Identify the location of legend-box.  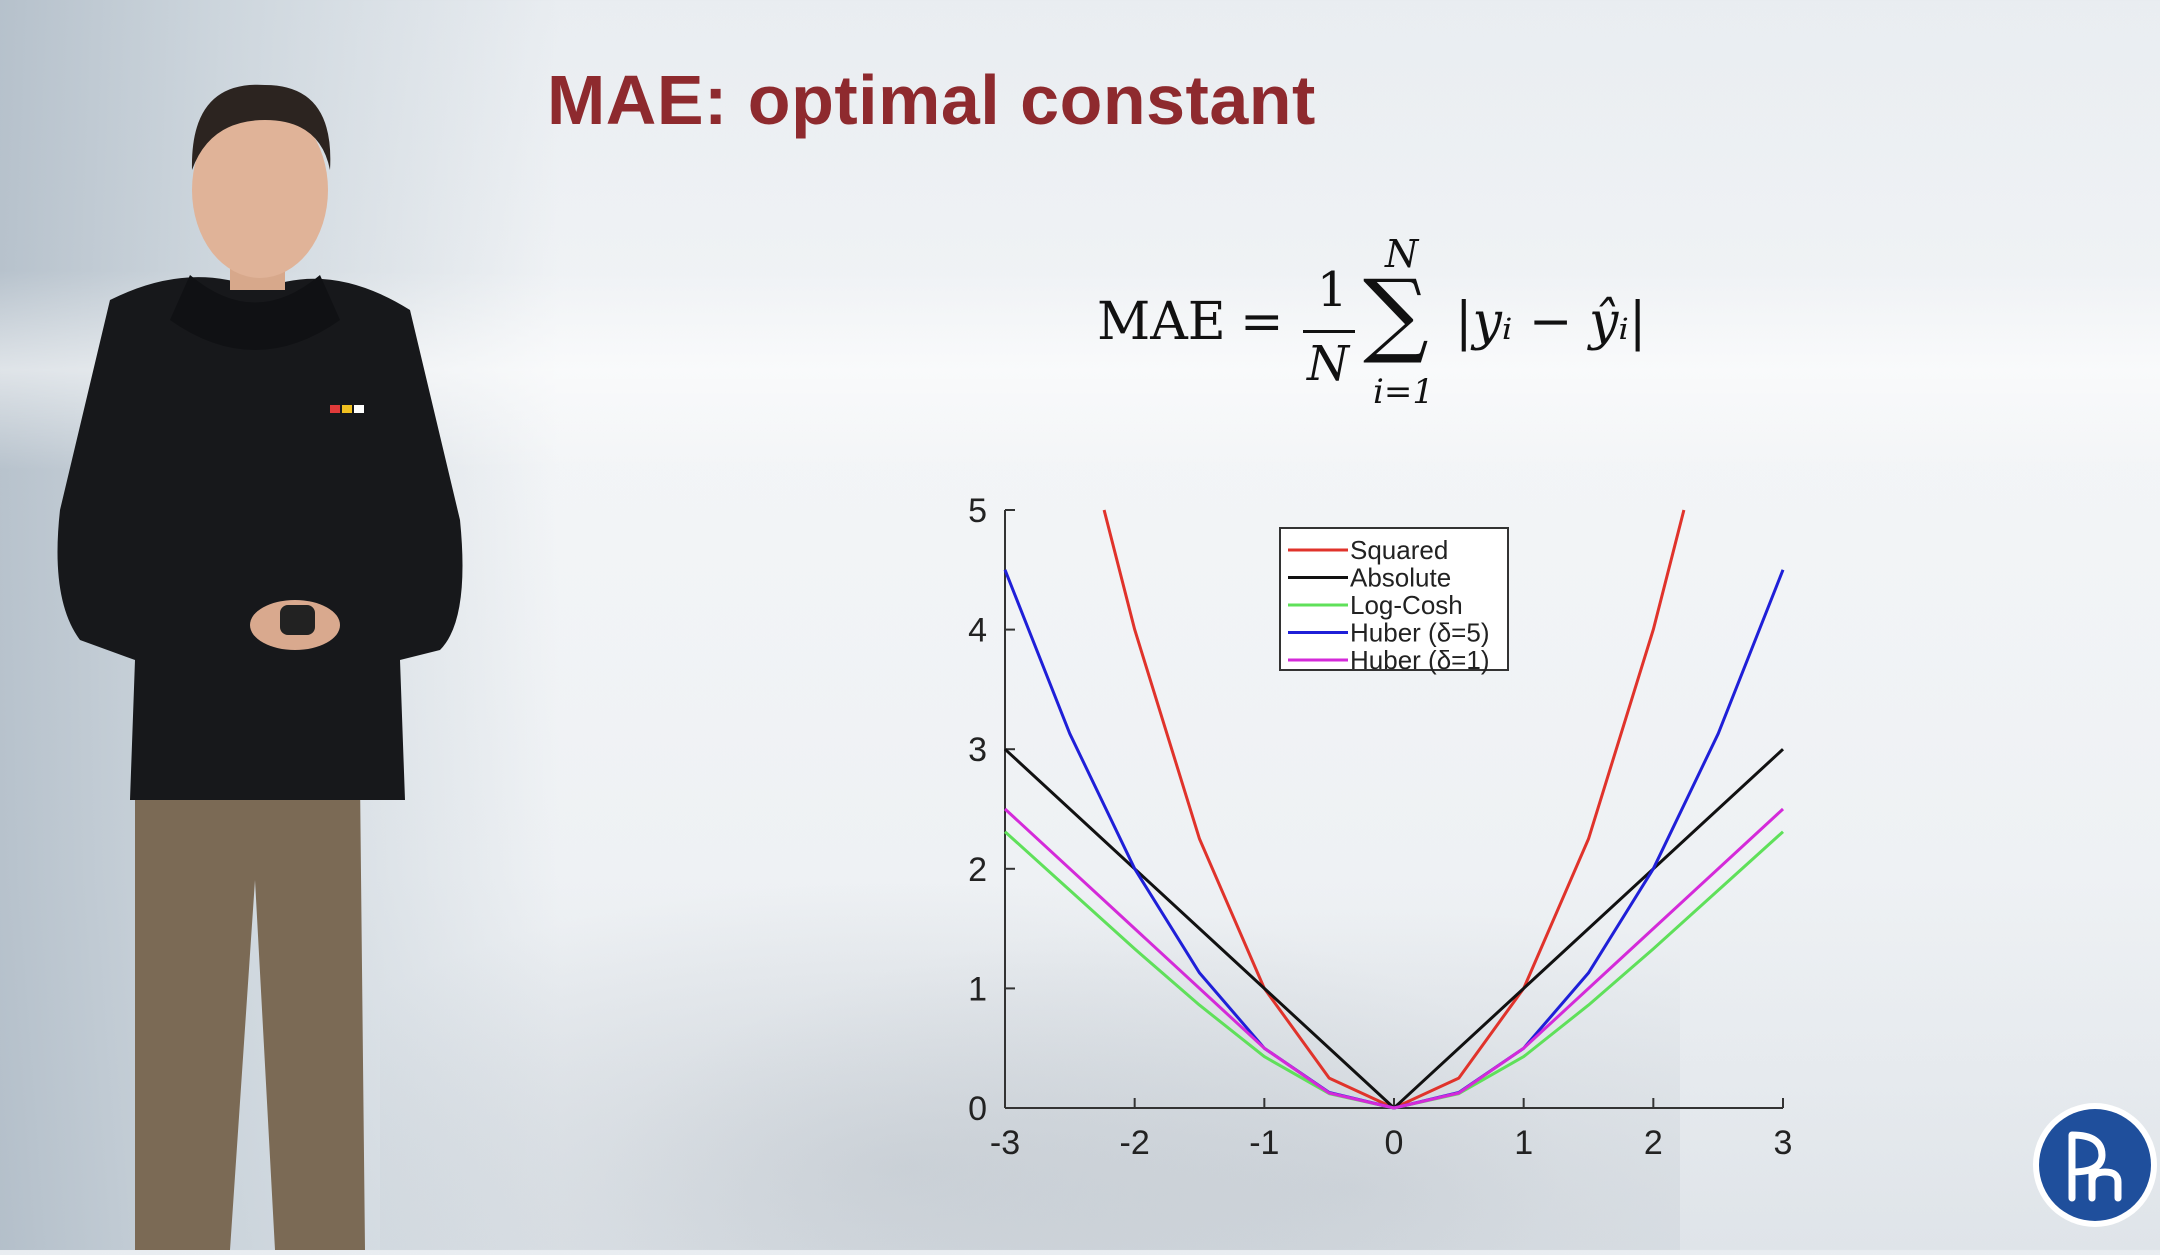
(1394, 599).